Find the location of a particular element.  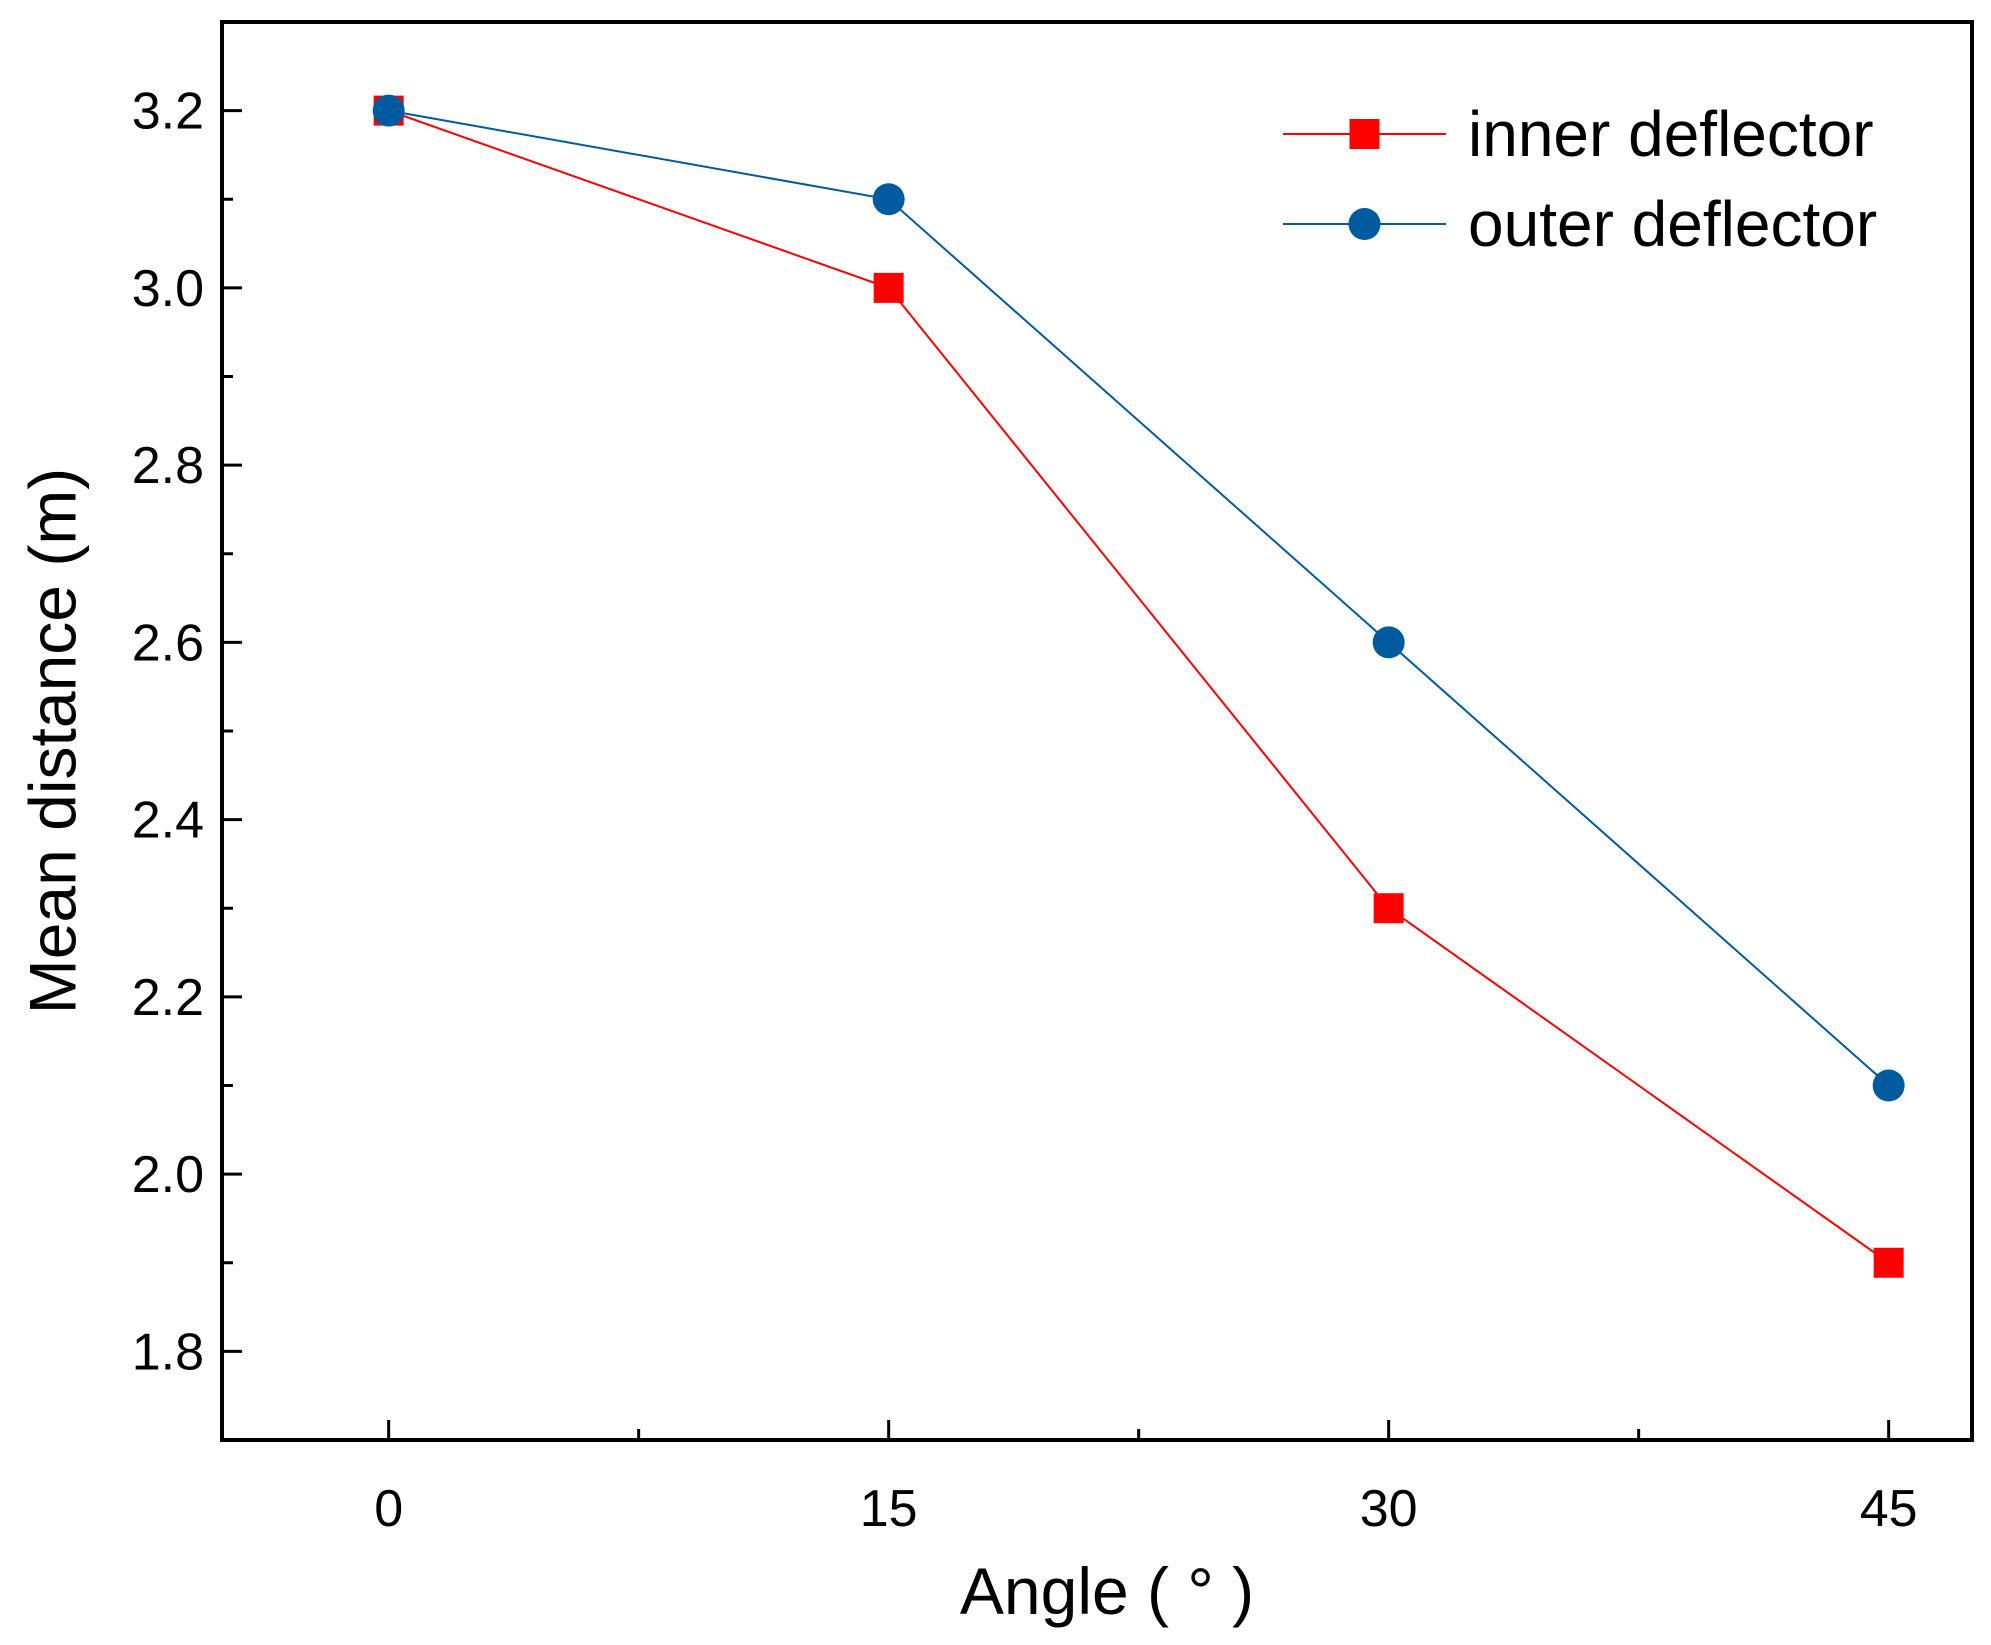

y-tick-label: 2.4 is located at coordinates (168, 821).